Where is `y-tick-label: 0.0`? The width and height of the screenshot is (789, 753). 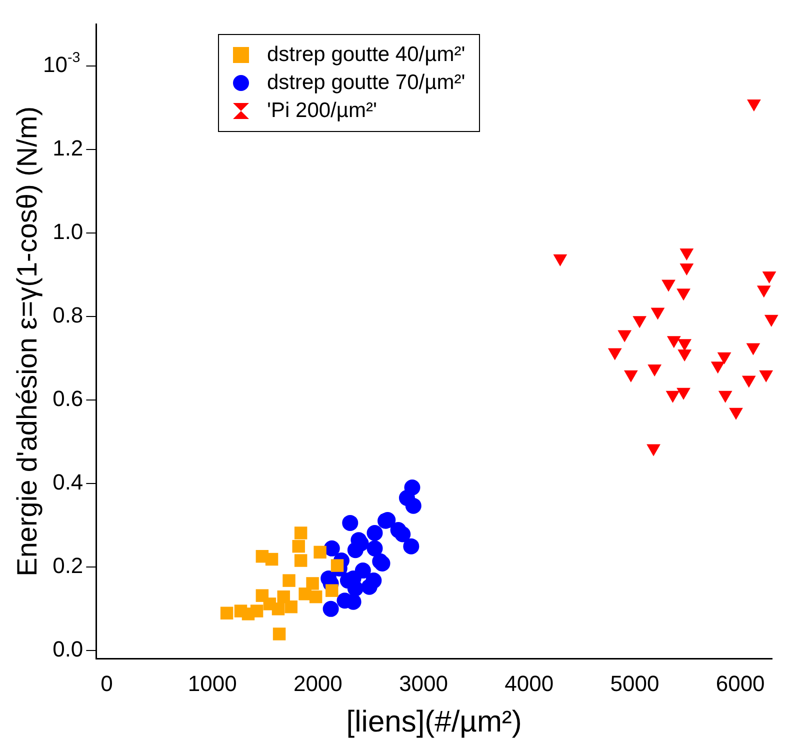
y-tick-label: 0.0 is located at coordinates (68, 649).